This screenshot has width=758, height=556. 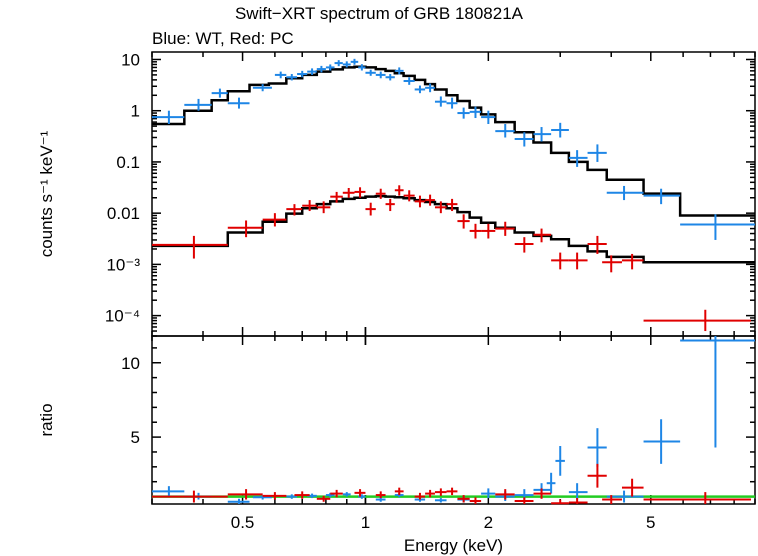 I want to click on x-tick-label: 2, so click(x=488, y=522).